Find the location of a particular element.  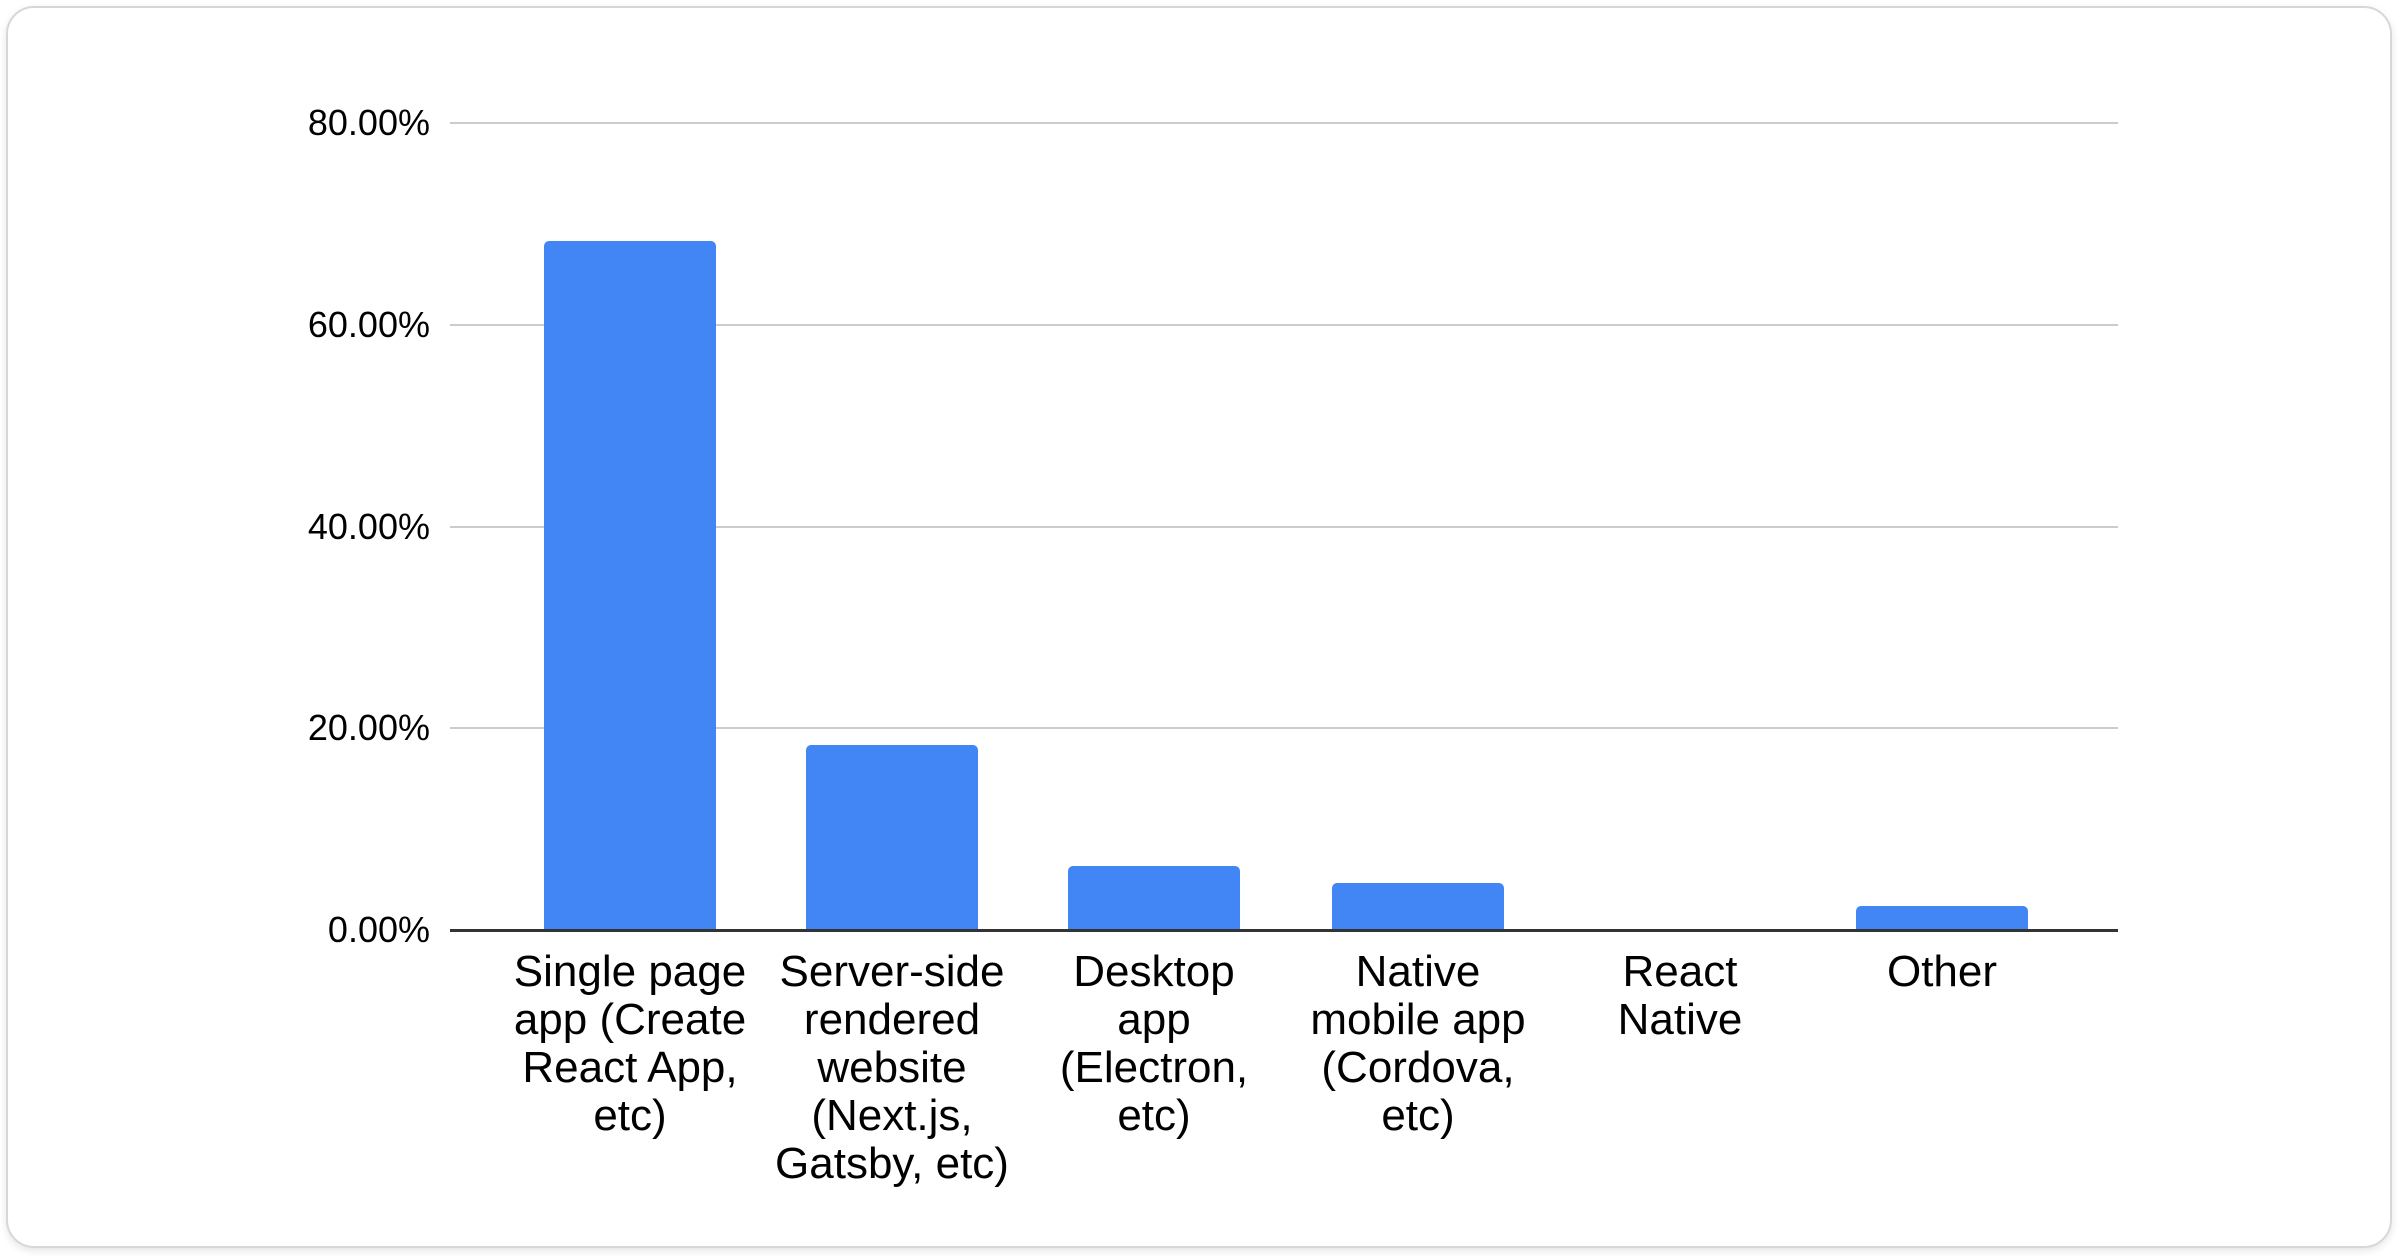

x-axis-category-label: Single page app (Create React App, etc) is located at coordinates (630, 1043).